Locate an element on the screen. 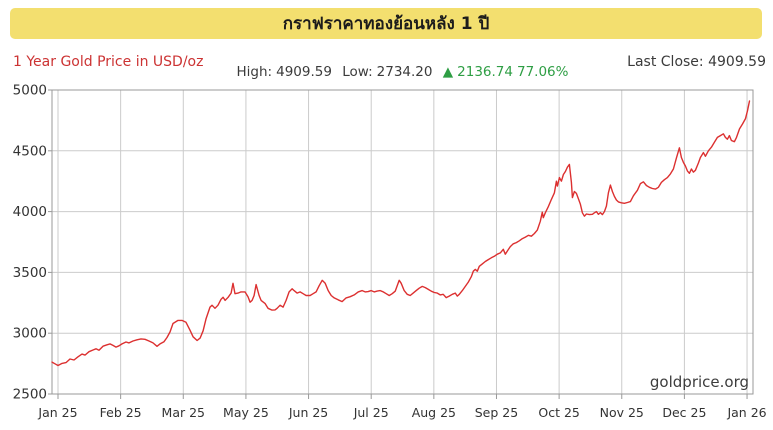  watermark: goldprice.org is located at coordinates (699, 382).